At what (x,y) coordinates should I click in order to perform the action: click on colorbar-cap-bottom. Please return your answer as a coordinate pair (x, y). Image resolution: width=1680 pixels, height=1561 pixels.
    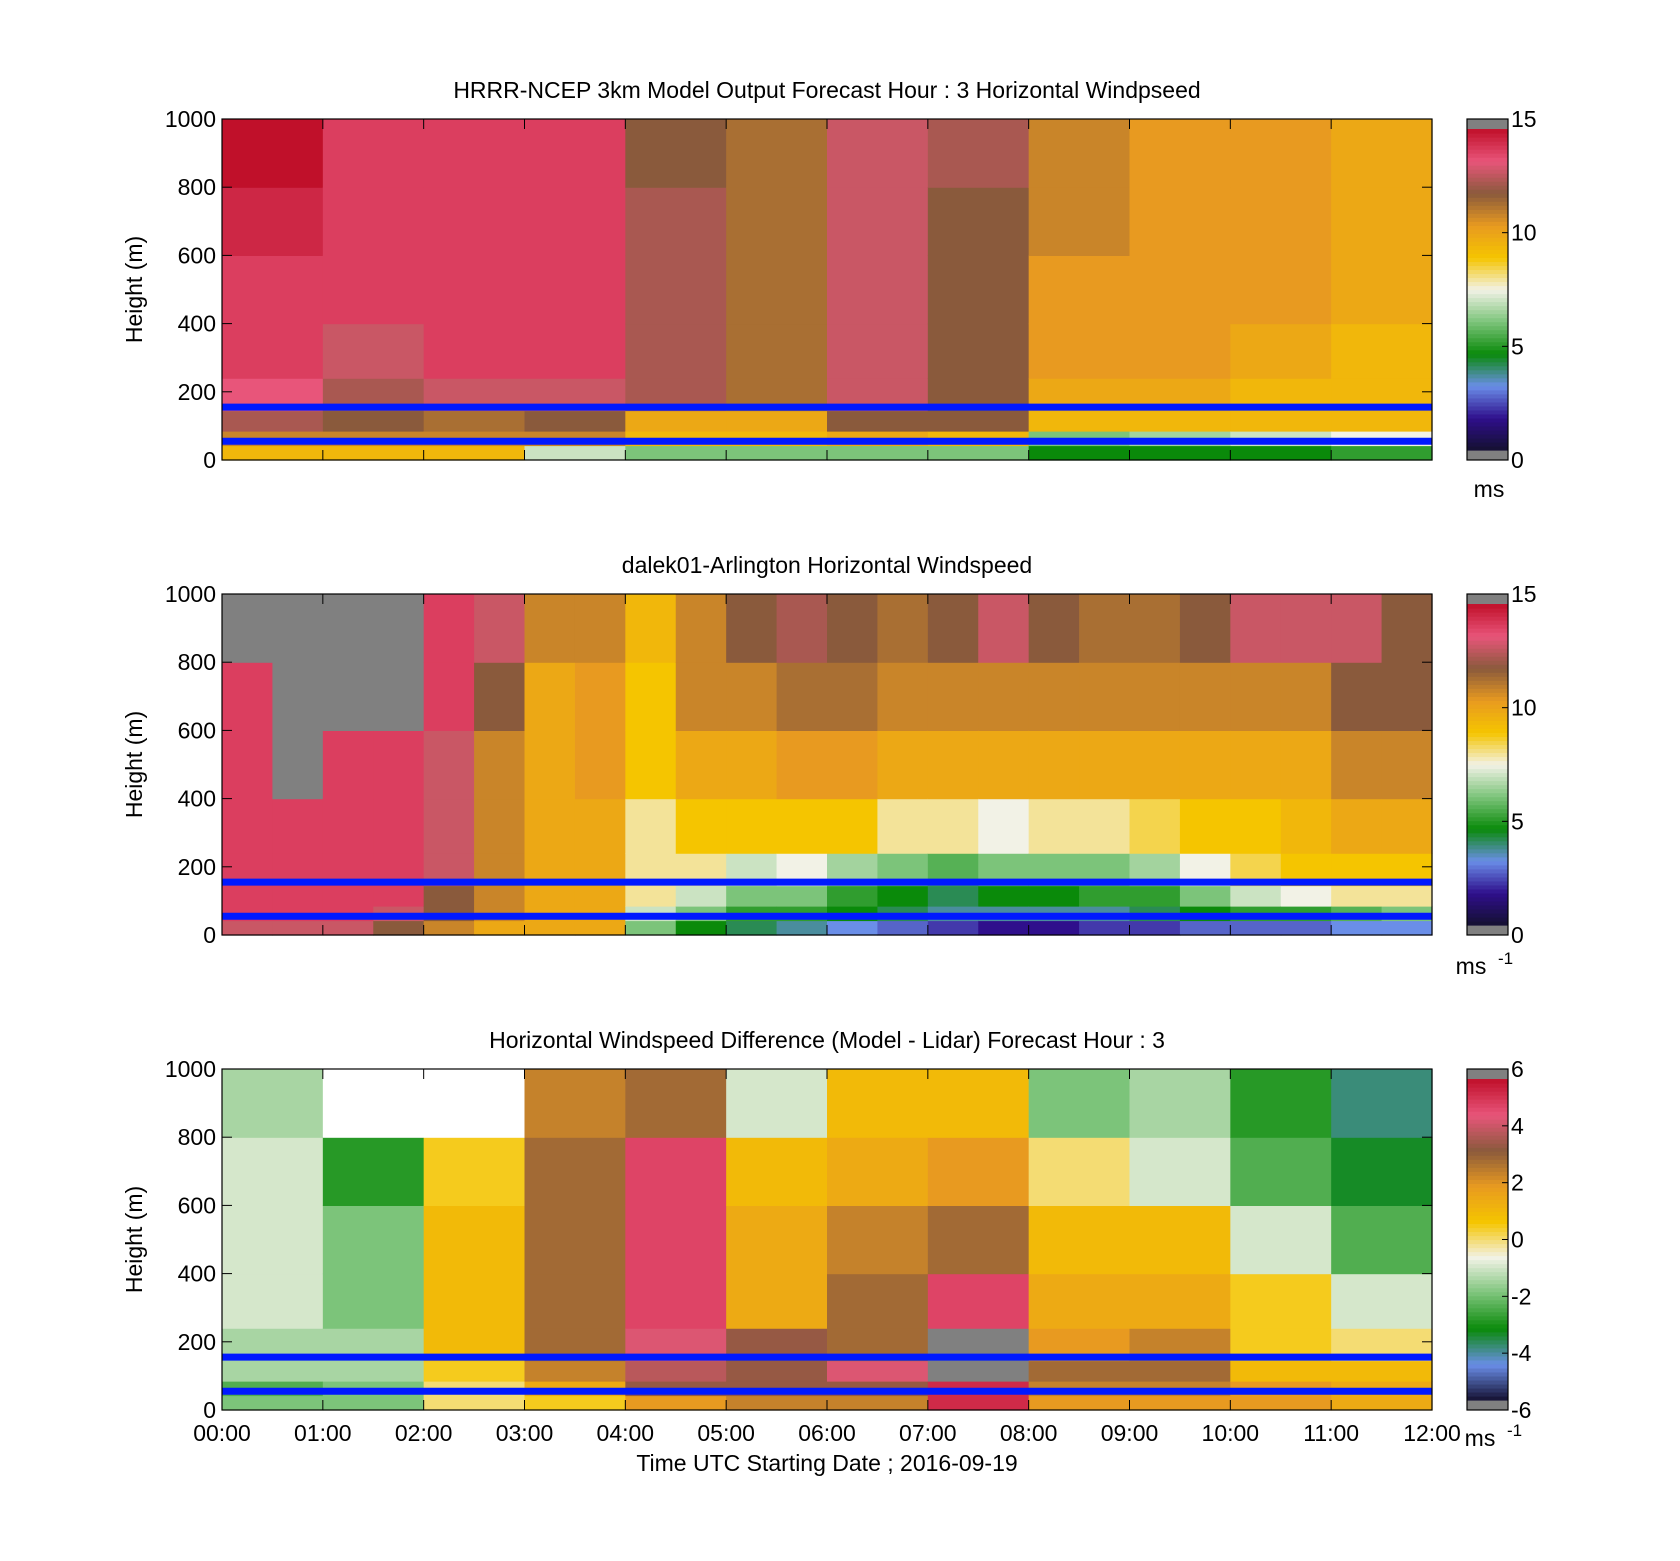
    Looking at the image, I should click on (1487, 1405).